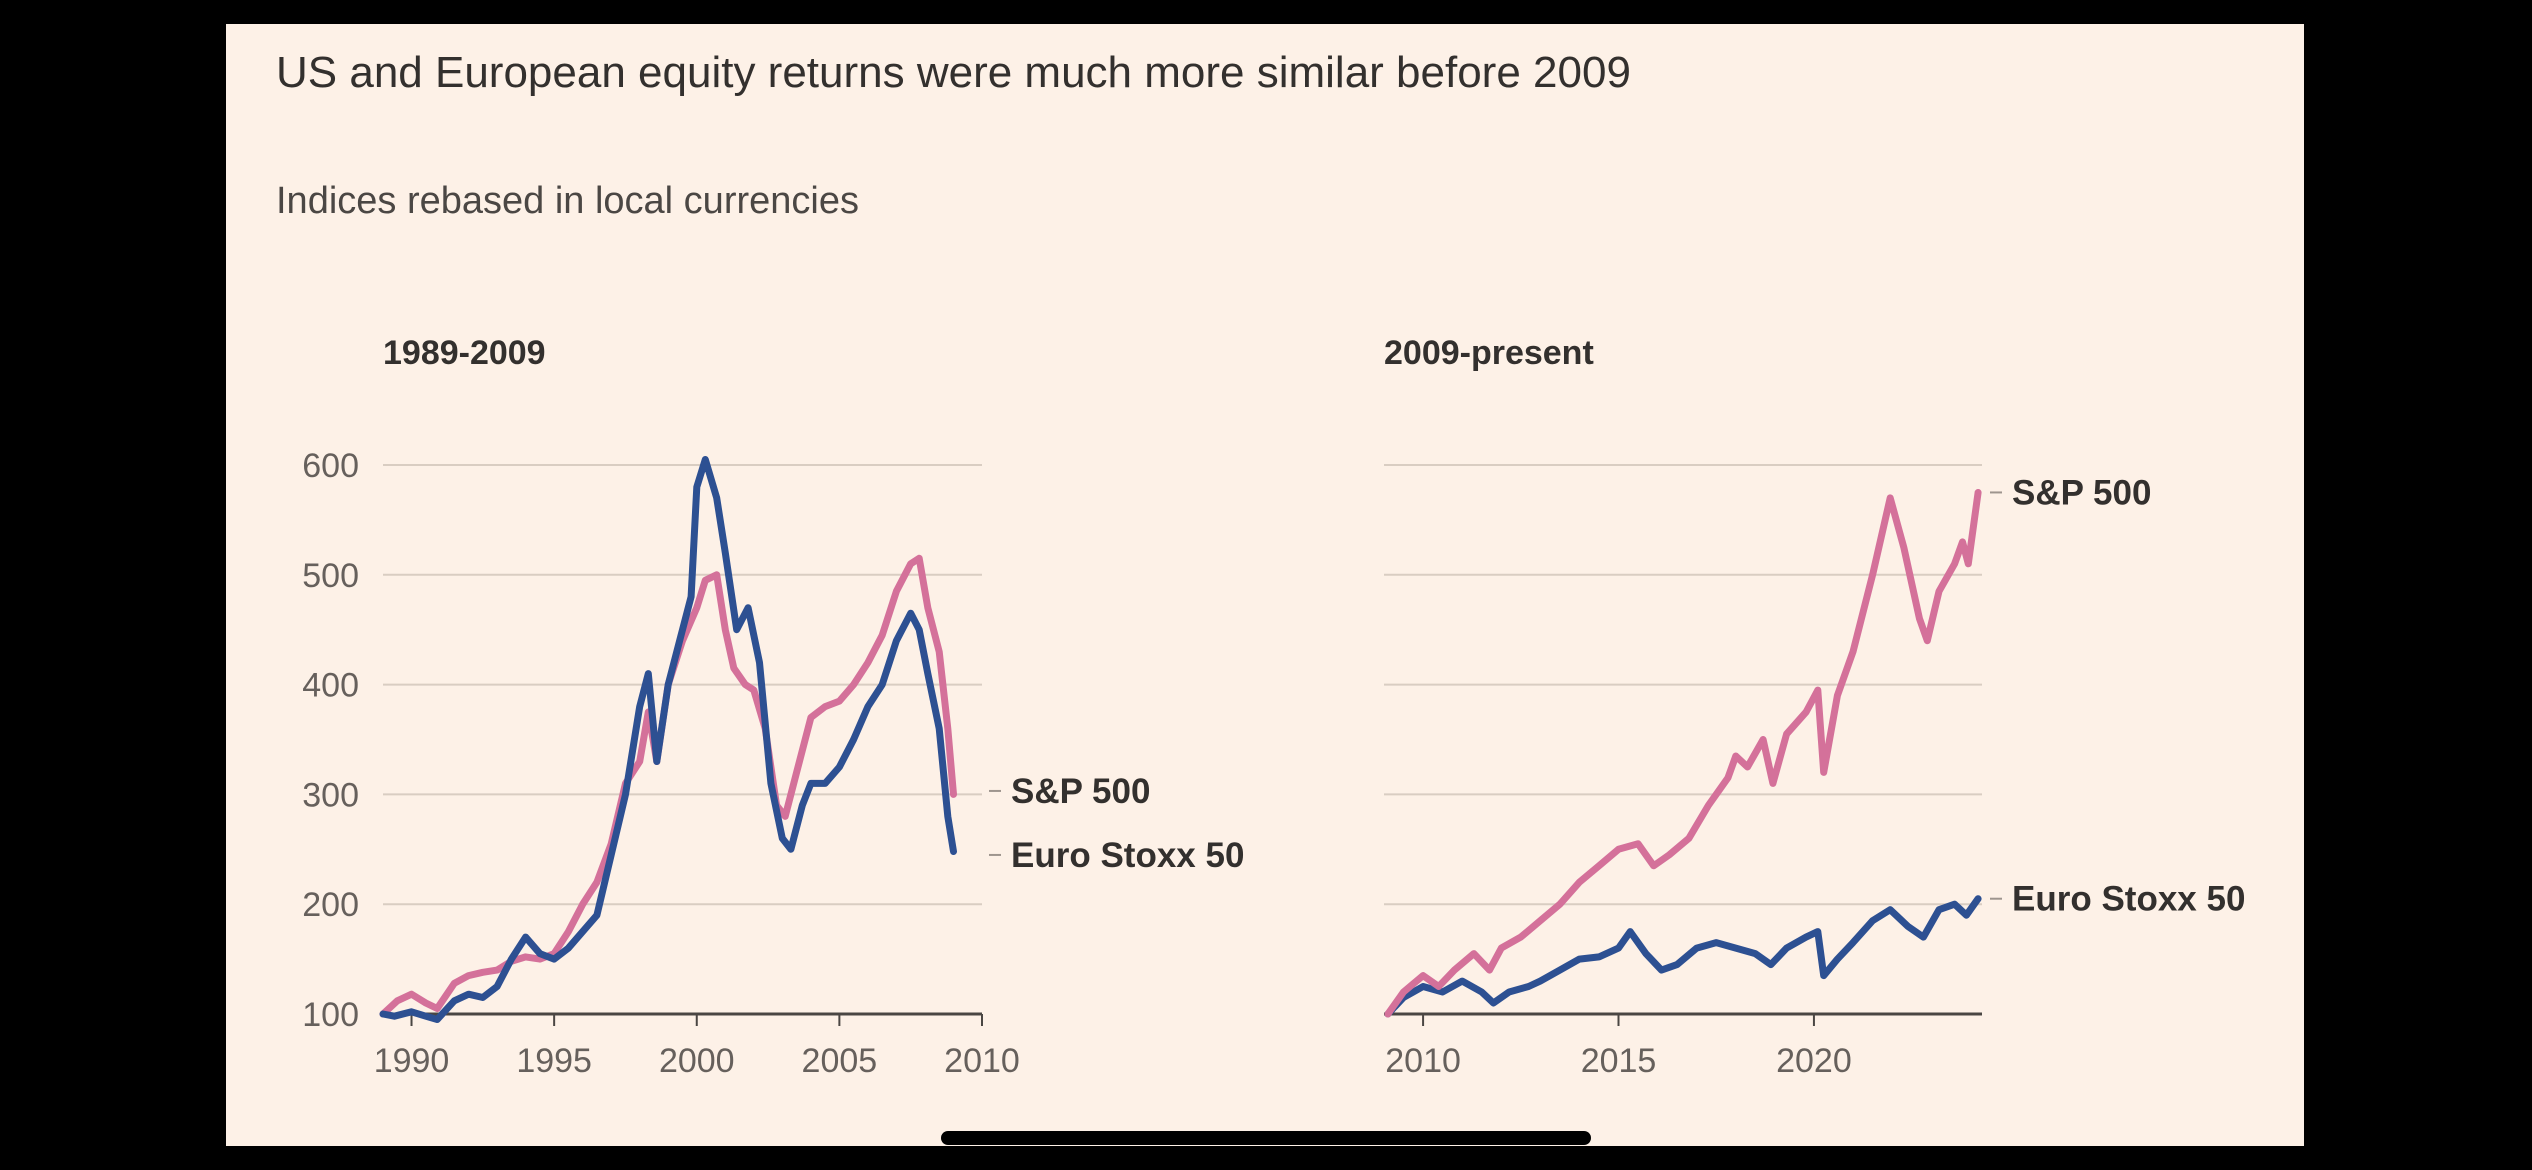 Image resolution: width=2532 pixels, height=1170 pixels. Describe the element at coordinates (330, 795) in the screenshot. I see `y-tick-label: 300` at that location.